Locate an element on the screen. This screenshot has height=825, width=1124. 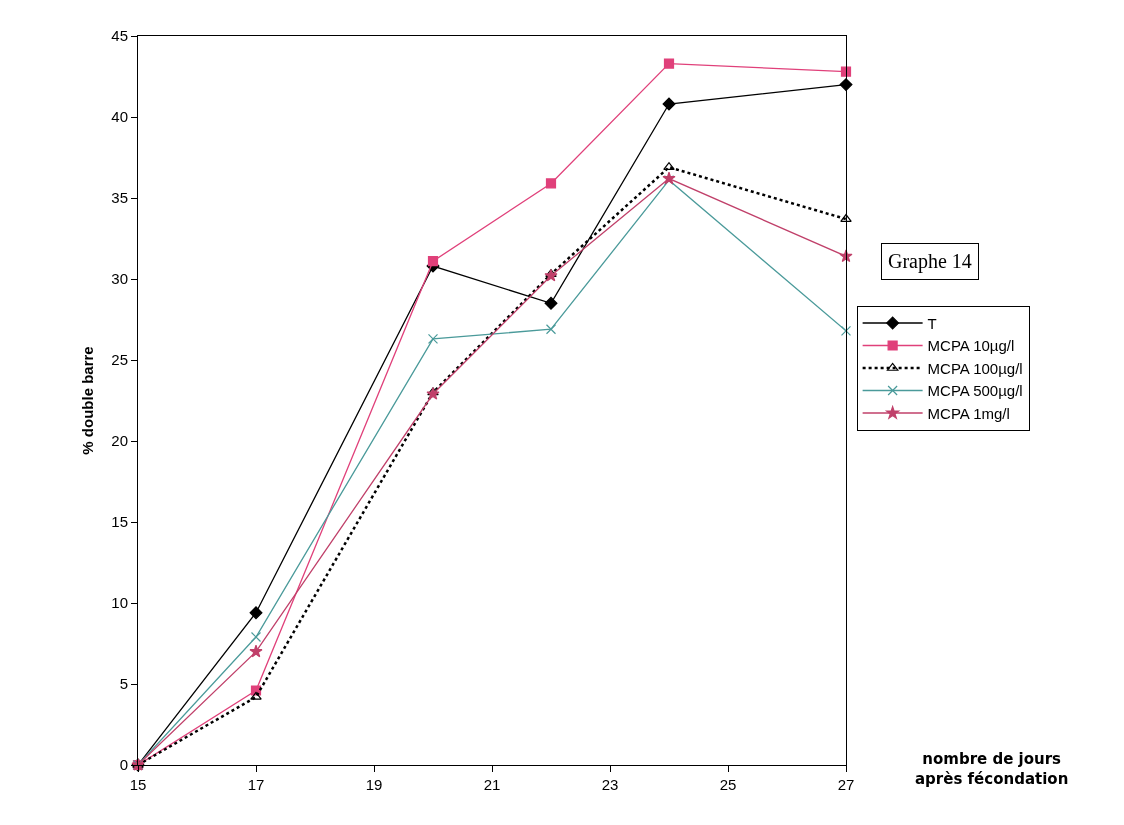
x-tick-label: 21 is located at coordinates (492, 784).